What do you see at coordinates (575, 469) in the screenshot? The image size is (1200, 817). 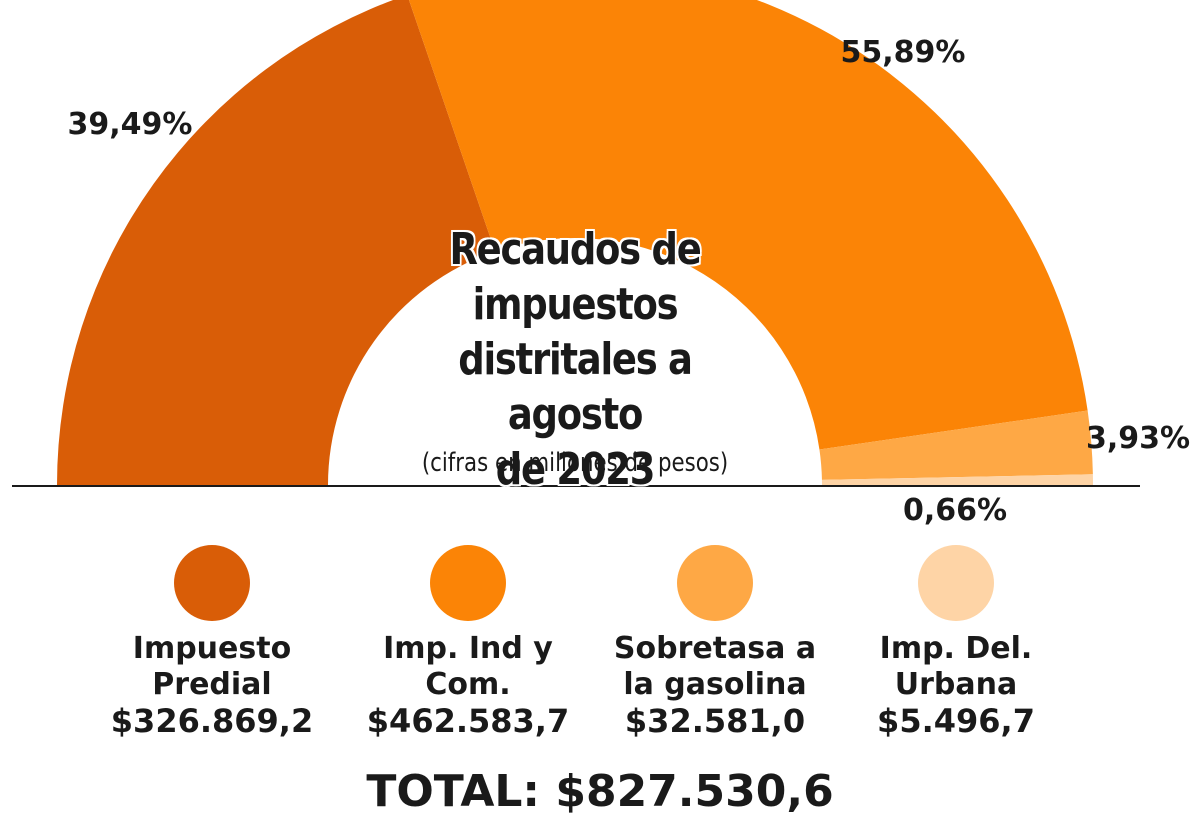 I see `title-line-4: de 2023` at bounding box center [575, 469].